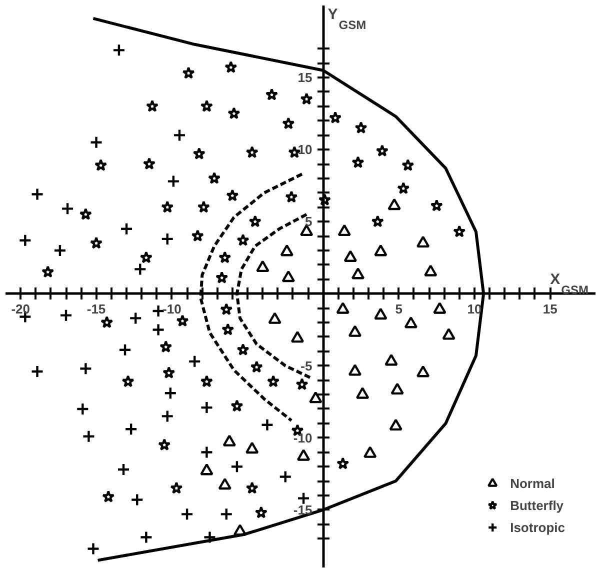  Describe the element at coordinates (537, 505) in the screenshot. I see `legend-label: Butterfly` at that location.